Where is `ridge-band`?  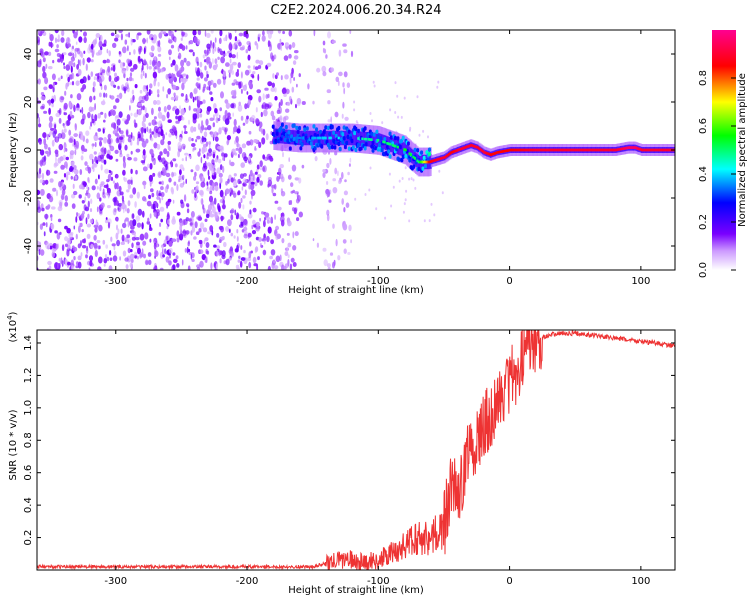 ridge-band is located at coordinates (403, 149).